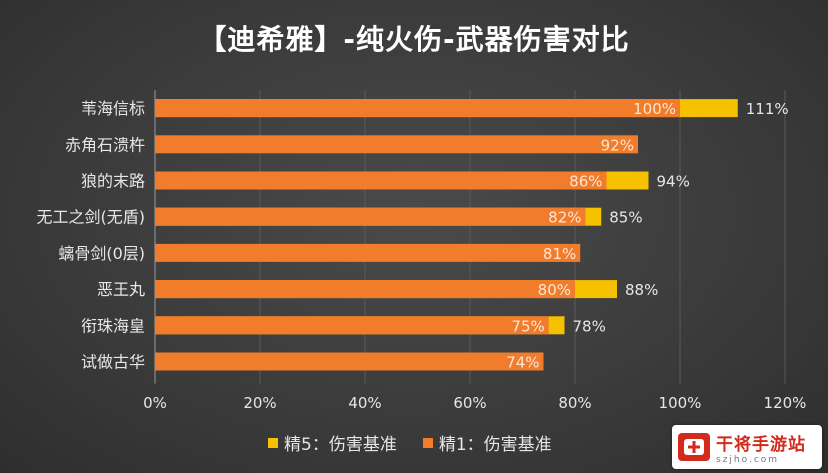  What do you see at coordinates (113, 325) in the screenshot?
I see `y-category-label: 衔珠海皇` at bounding box center [113, 325].